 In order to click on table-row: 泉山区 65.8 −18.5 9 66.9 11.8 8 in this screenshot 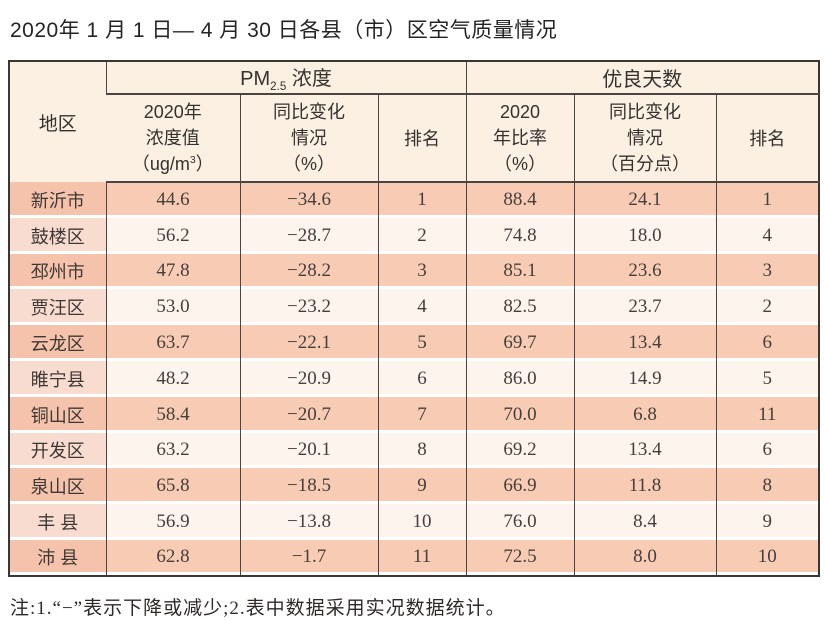, I will do `click(414, 486)`.